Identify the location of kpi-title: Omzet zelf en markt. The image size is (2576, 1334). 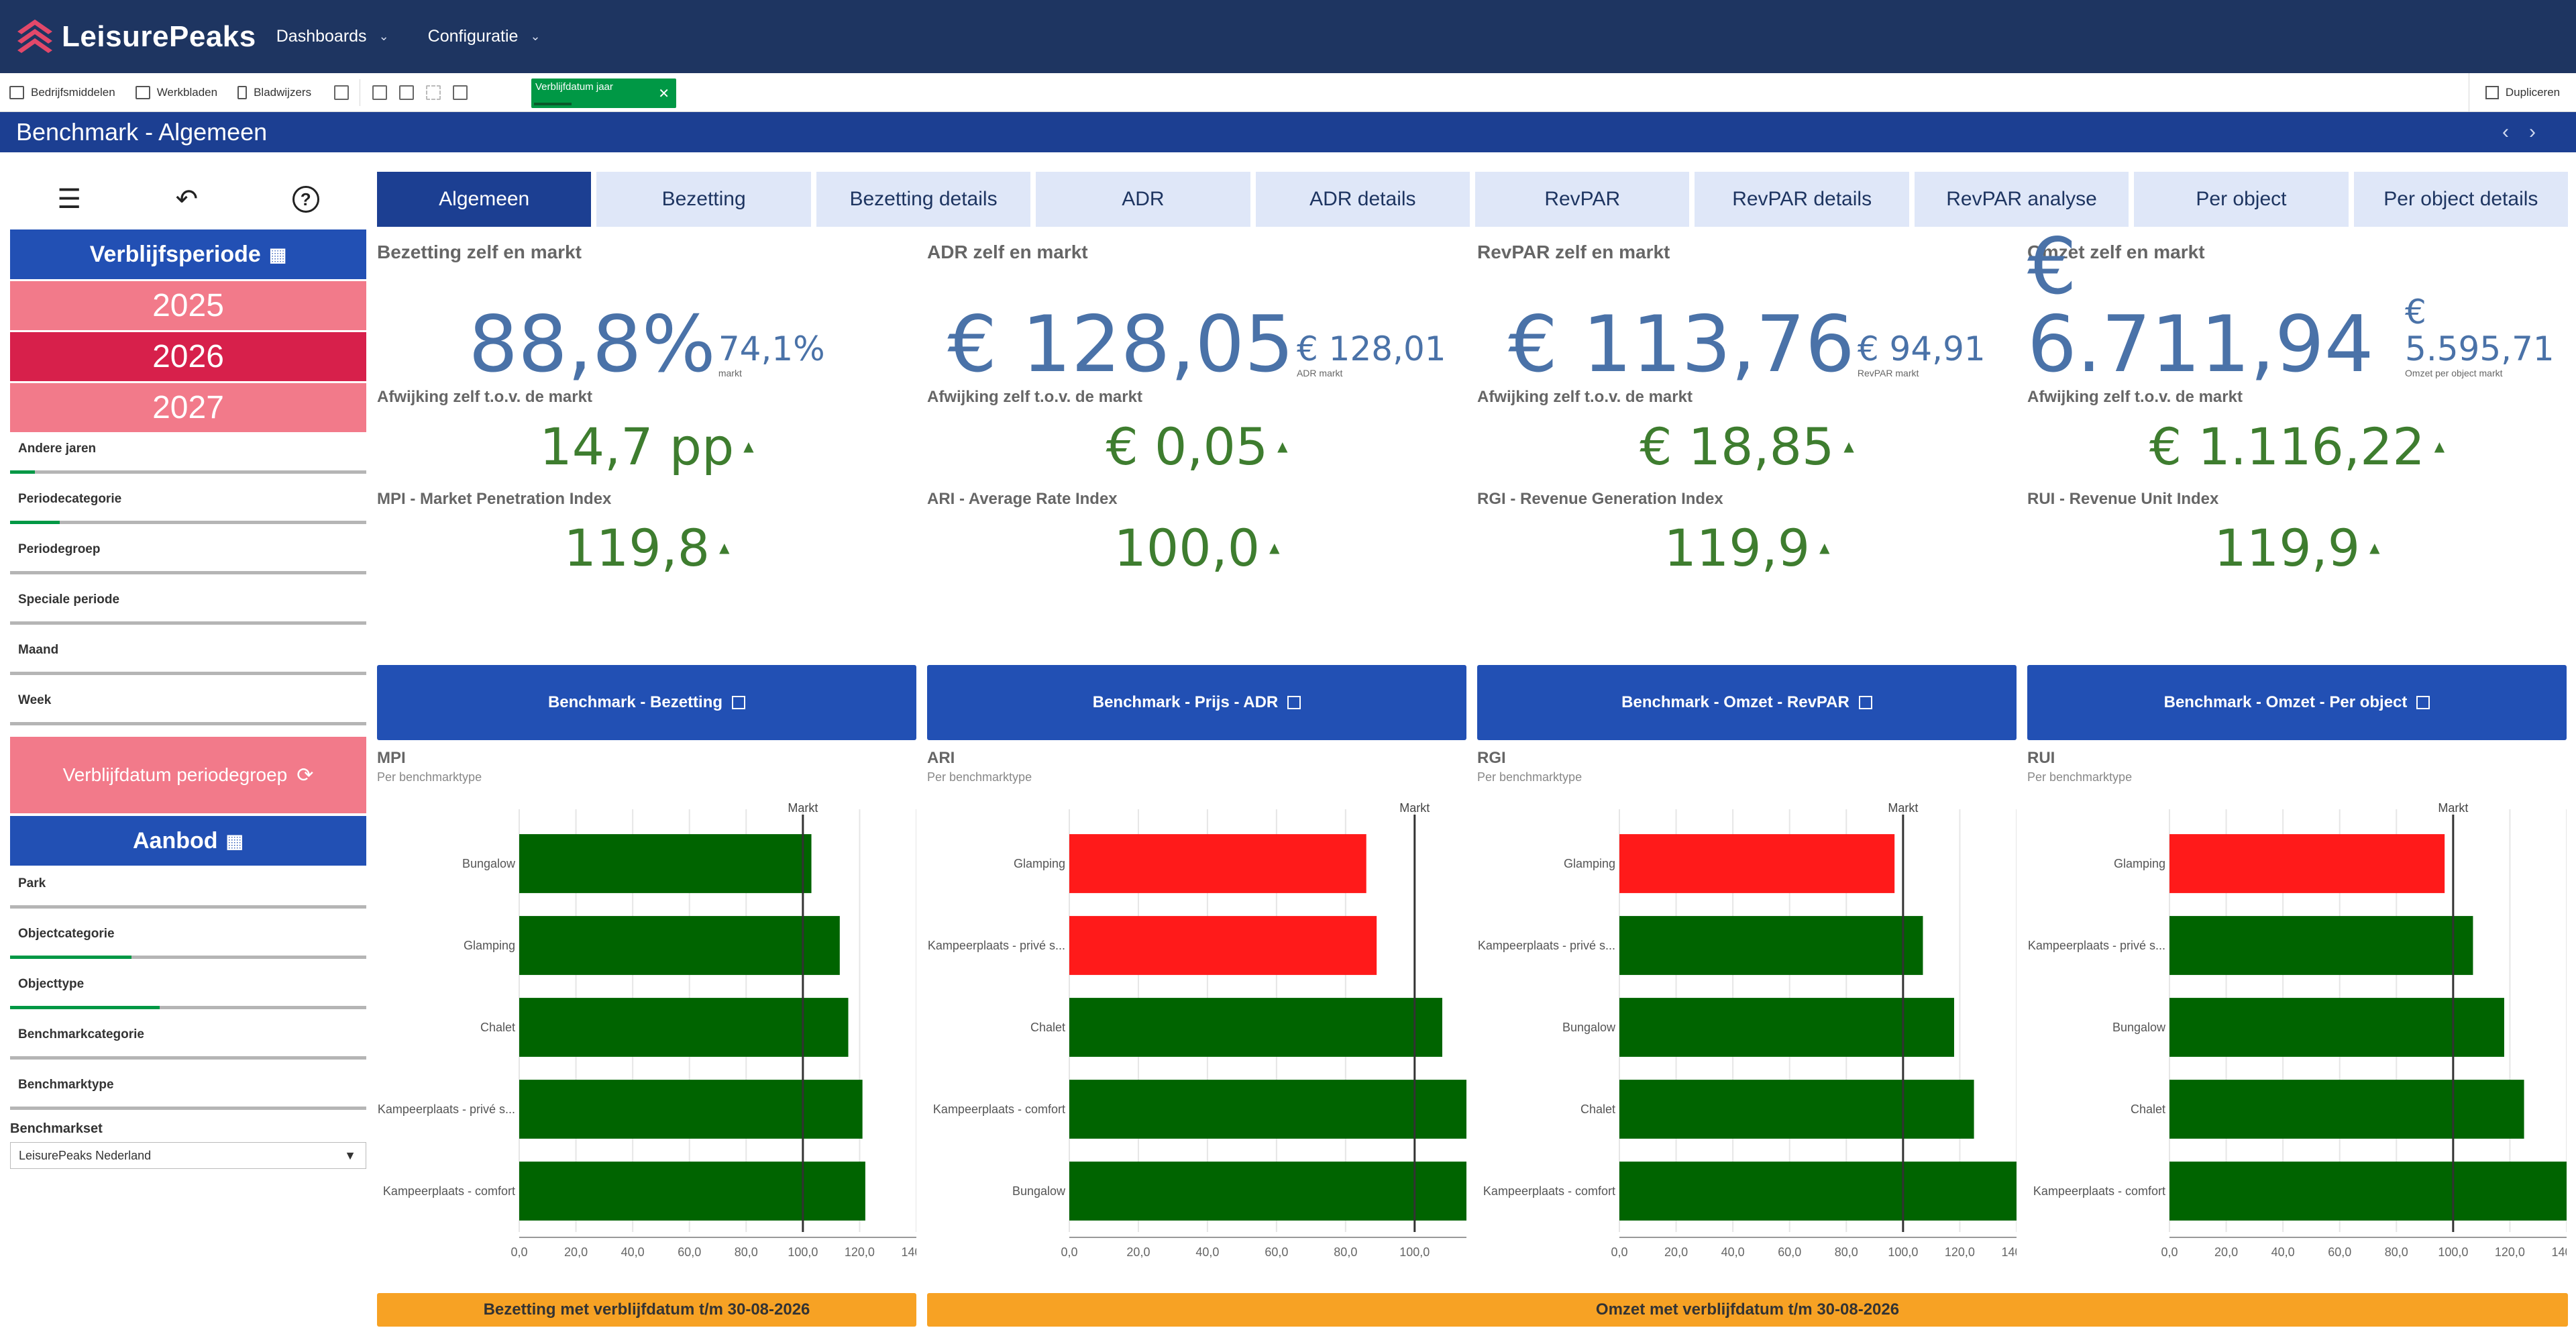
(2116, 252).